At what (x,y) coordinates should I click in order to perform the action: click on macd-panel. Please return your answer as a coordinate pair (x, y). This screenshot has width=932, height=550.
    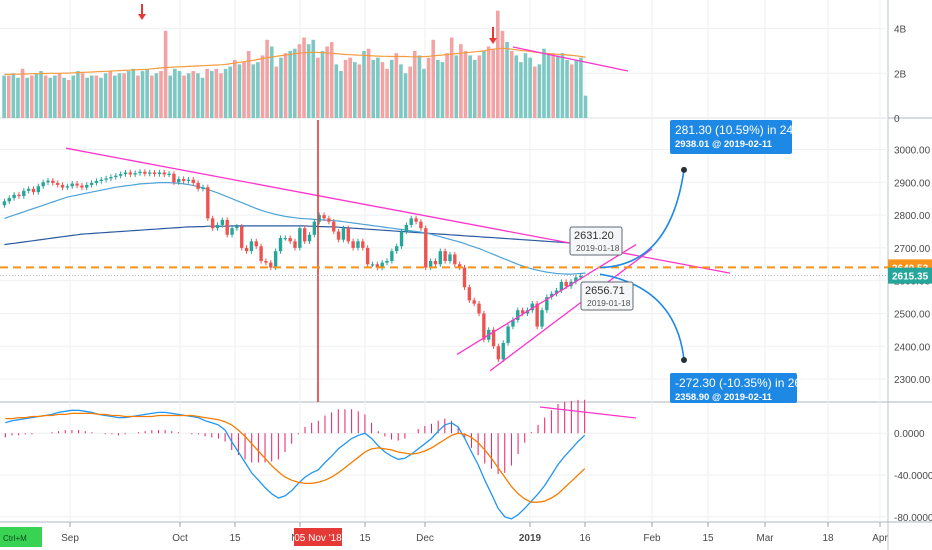
    Looking at the image, I should click on (320, 459).